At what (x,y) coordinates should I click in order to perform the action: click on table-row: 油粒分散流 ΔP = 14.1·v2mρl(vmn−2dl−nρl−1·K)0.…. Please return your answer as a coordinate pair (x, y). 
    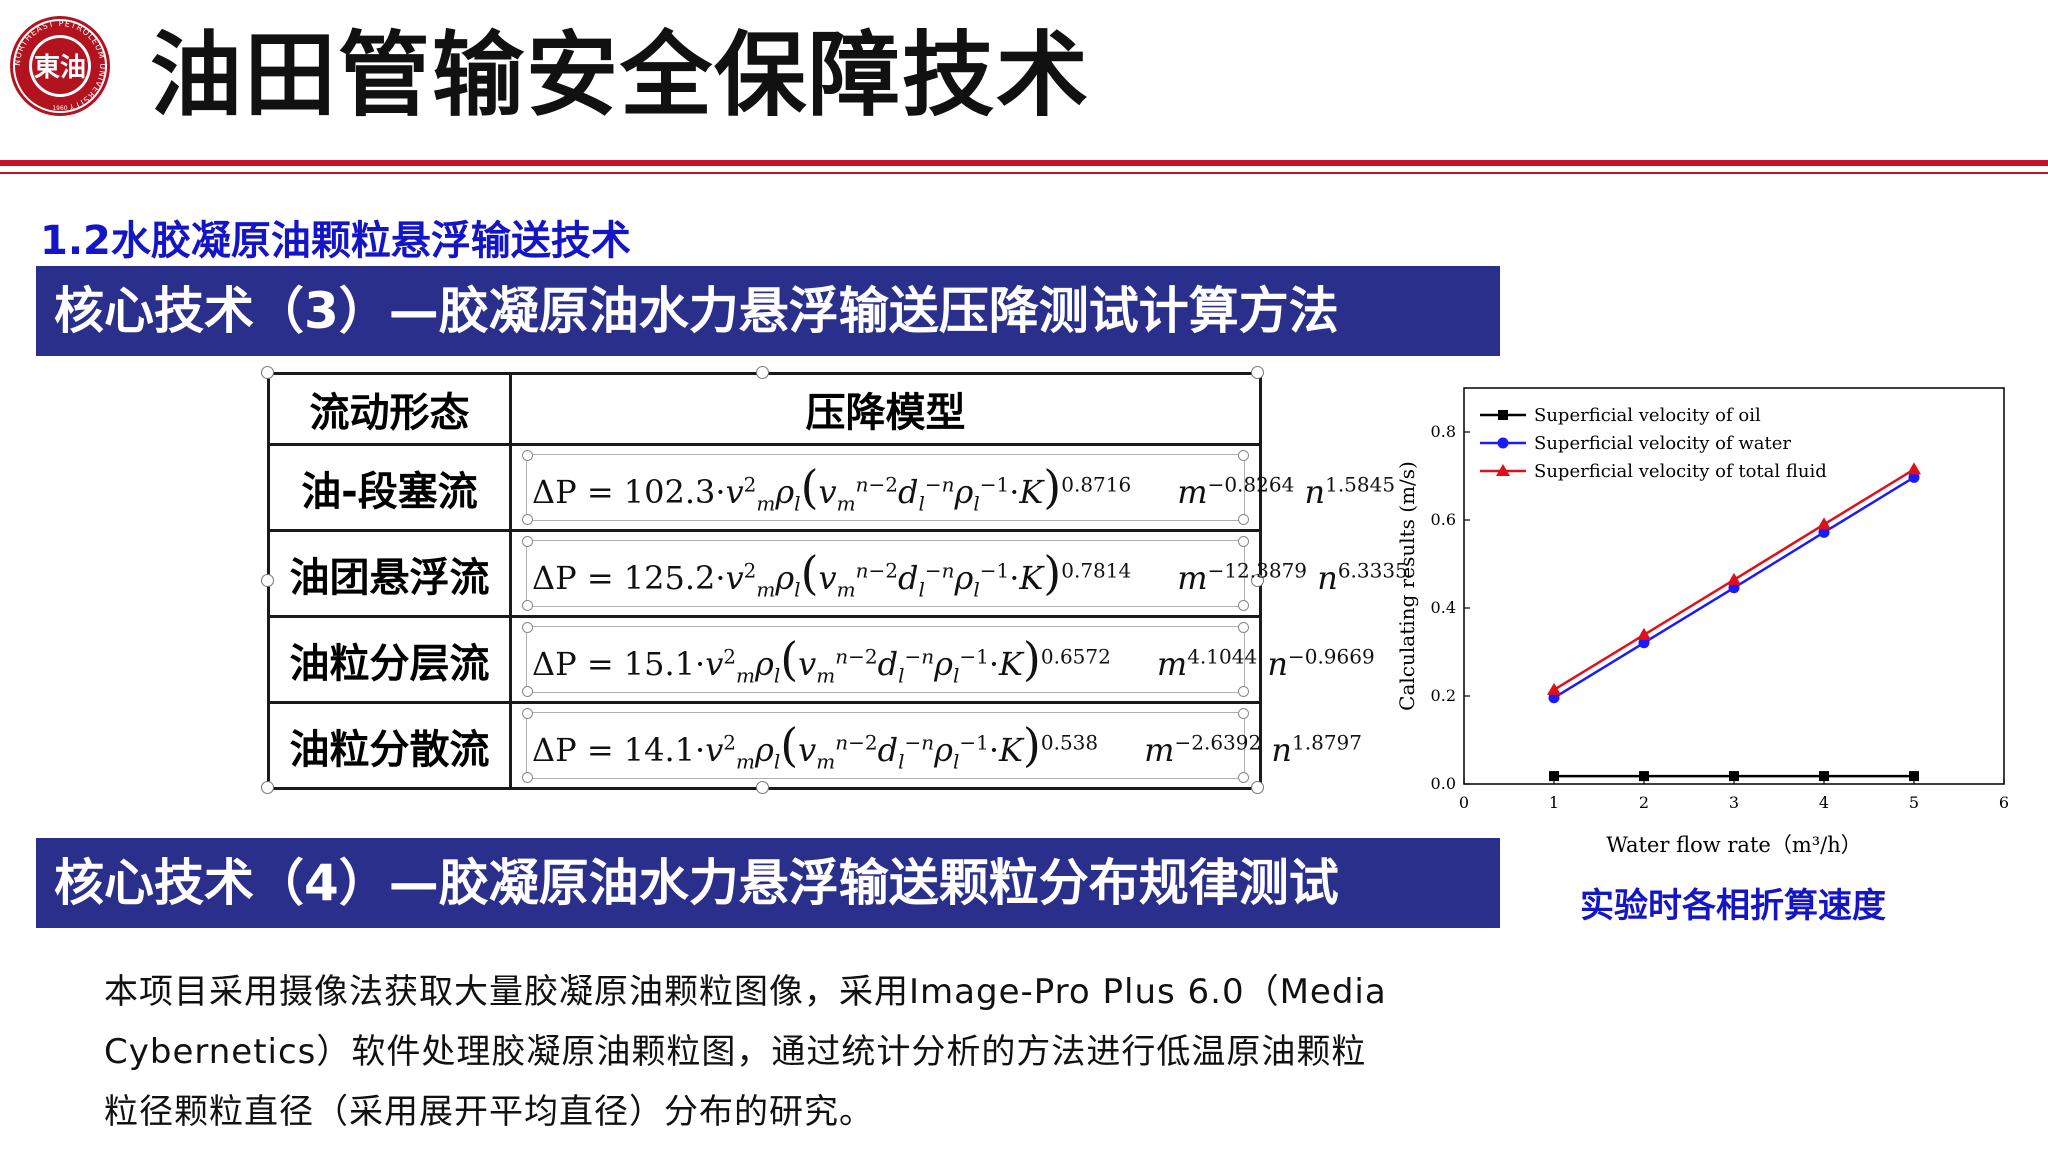
    Looking at the image, I should click on (814, 745).